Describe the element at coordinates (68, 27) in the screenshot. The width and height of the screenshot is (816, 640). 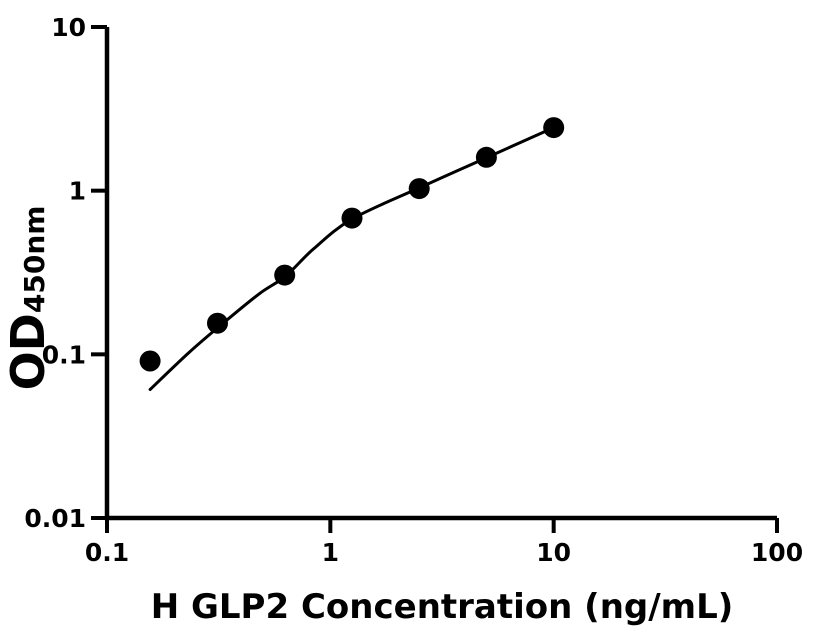
I see `y-tick-label: 10` at that location.